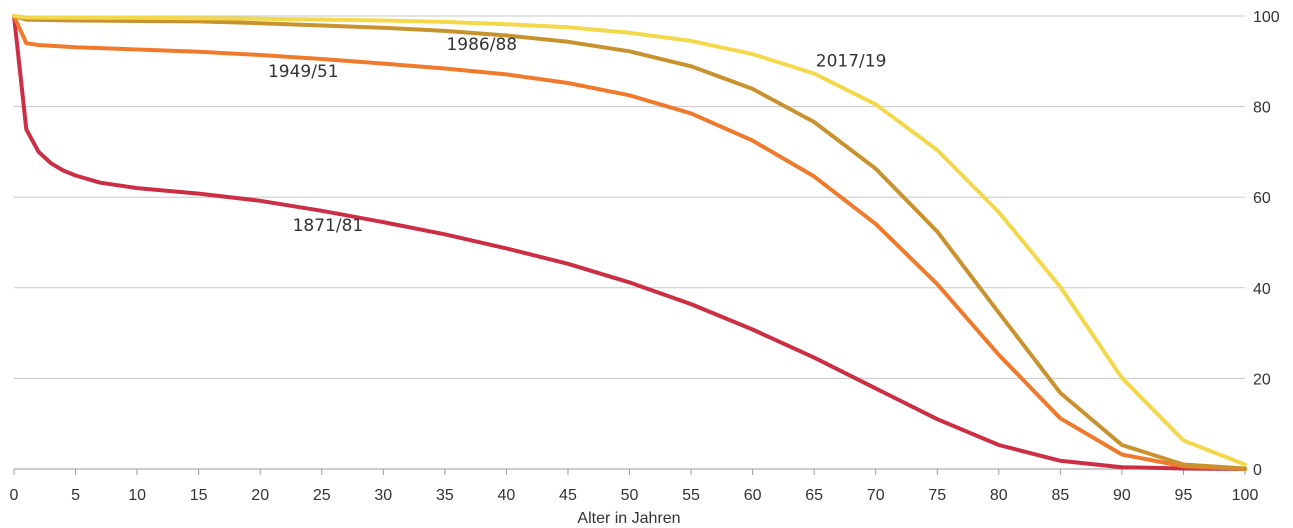 Image resolution: width=1293 pixels, height=528 pixels. Describe the element at coordinates (851, 62) in the screenshot. I see `series-label-2017-19: 2017/19` at that location.